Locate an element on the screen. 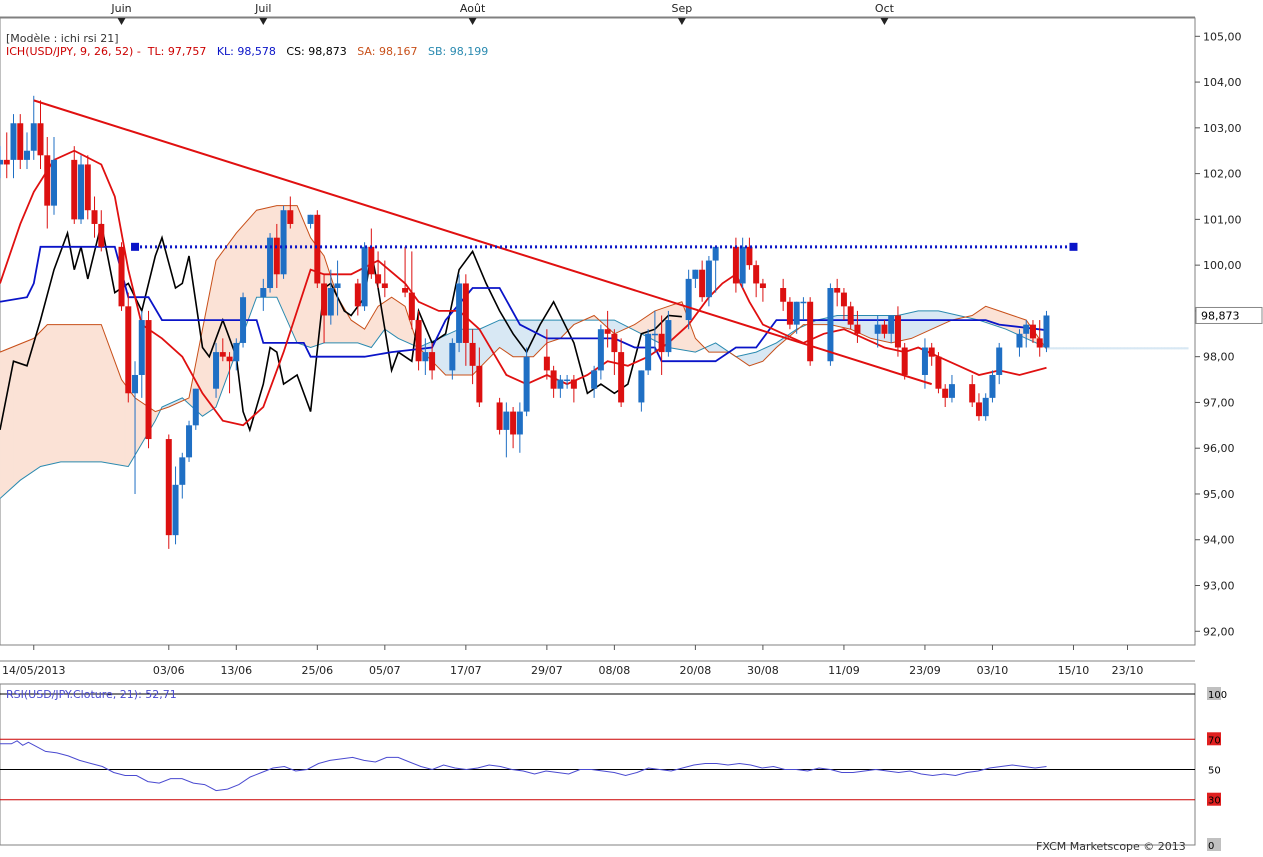 The height and width of the screenshot is (857, 1263). senkou-b-value: SB: 98,199 is located at coordinates (458, 51).